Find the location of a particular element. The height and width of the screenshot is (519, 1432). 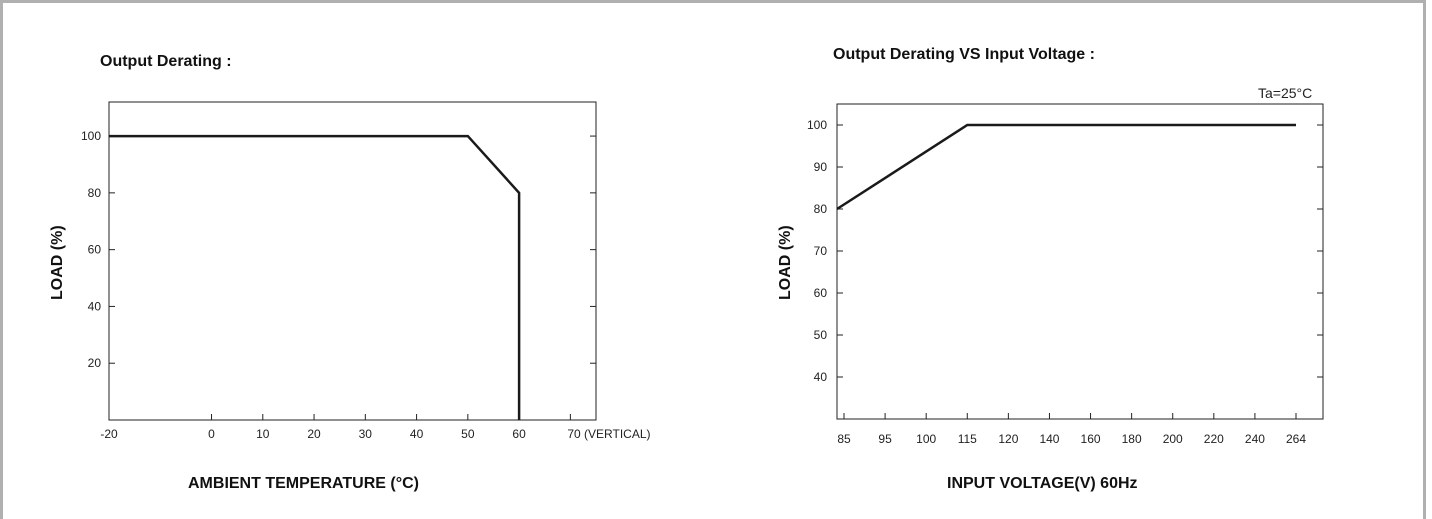

chart2-y-tick-label: 40 is located at coordinates (821, 377).